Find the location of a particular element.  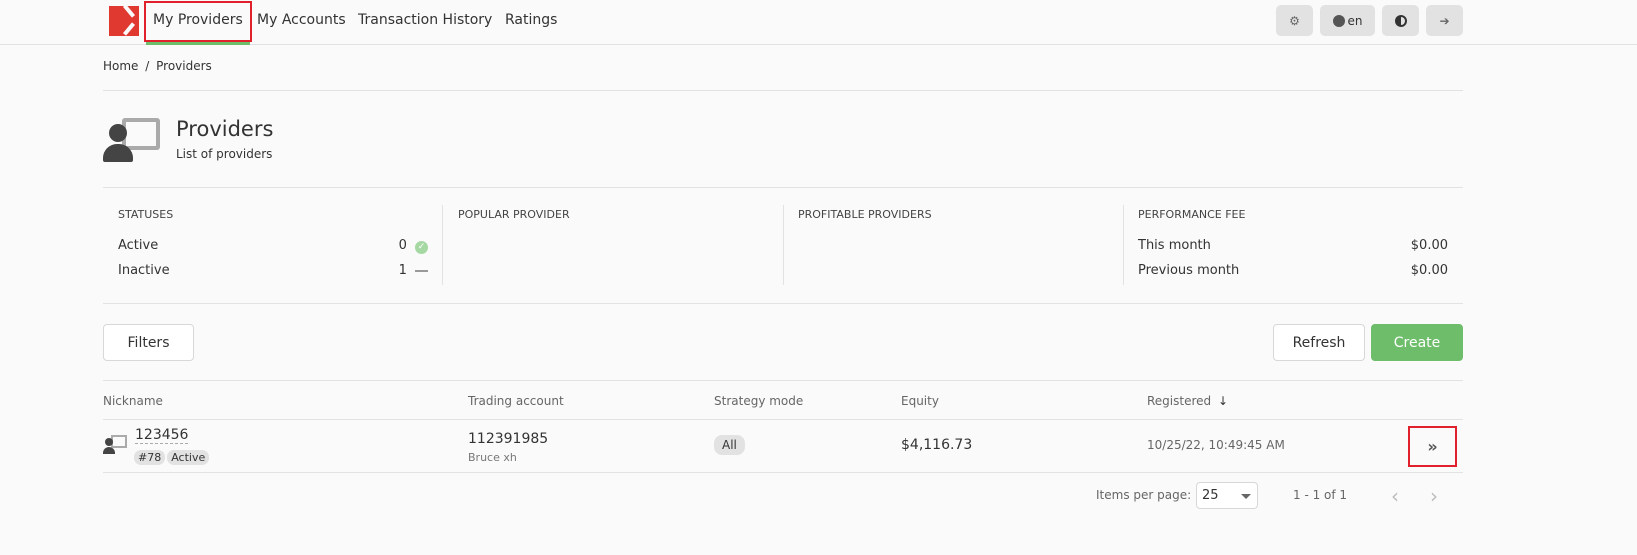

col-equity: Equity is located at coordinates (920, 401).